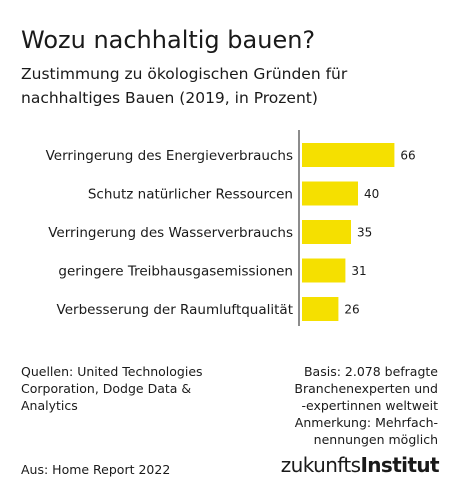 The height and width of the screenshot is (488, 458). Describe the element at coordinates (96, 469) in the screenshot. I see `credit-line: Aus: Home Report 2022` at that location.